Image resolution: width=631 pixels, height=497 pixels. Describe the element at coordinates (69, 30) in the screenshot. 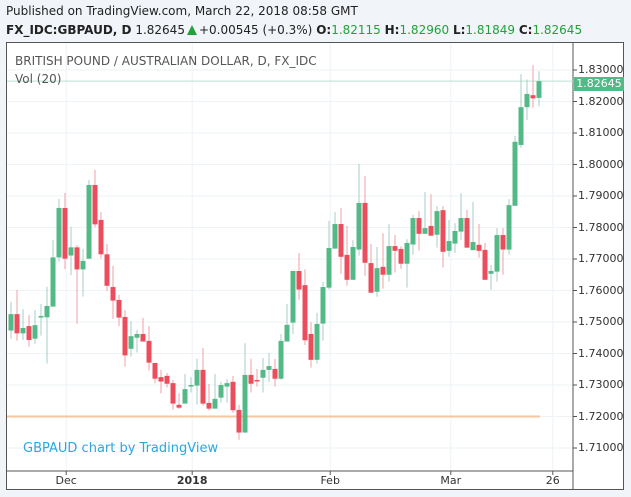

I see `symbol: FX_IDC:GBPAUD, D` at that location.